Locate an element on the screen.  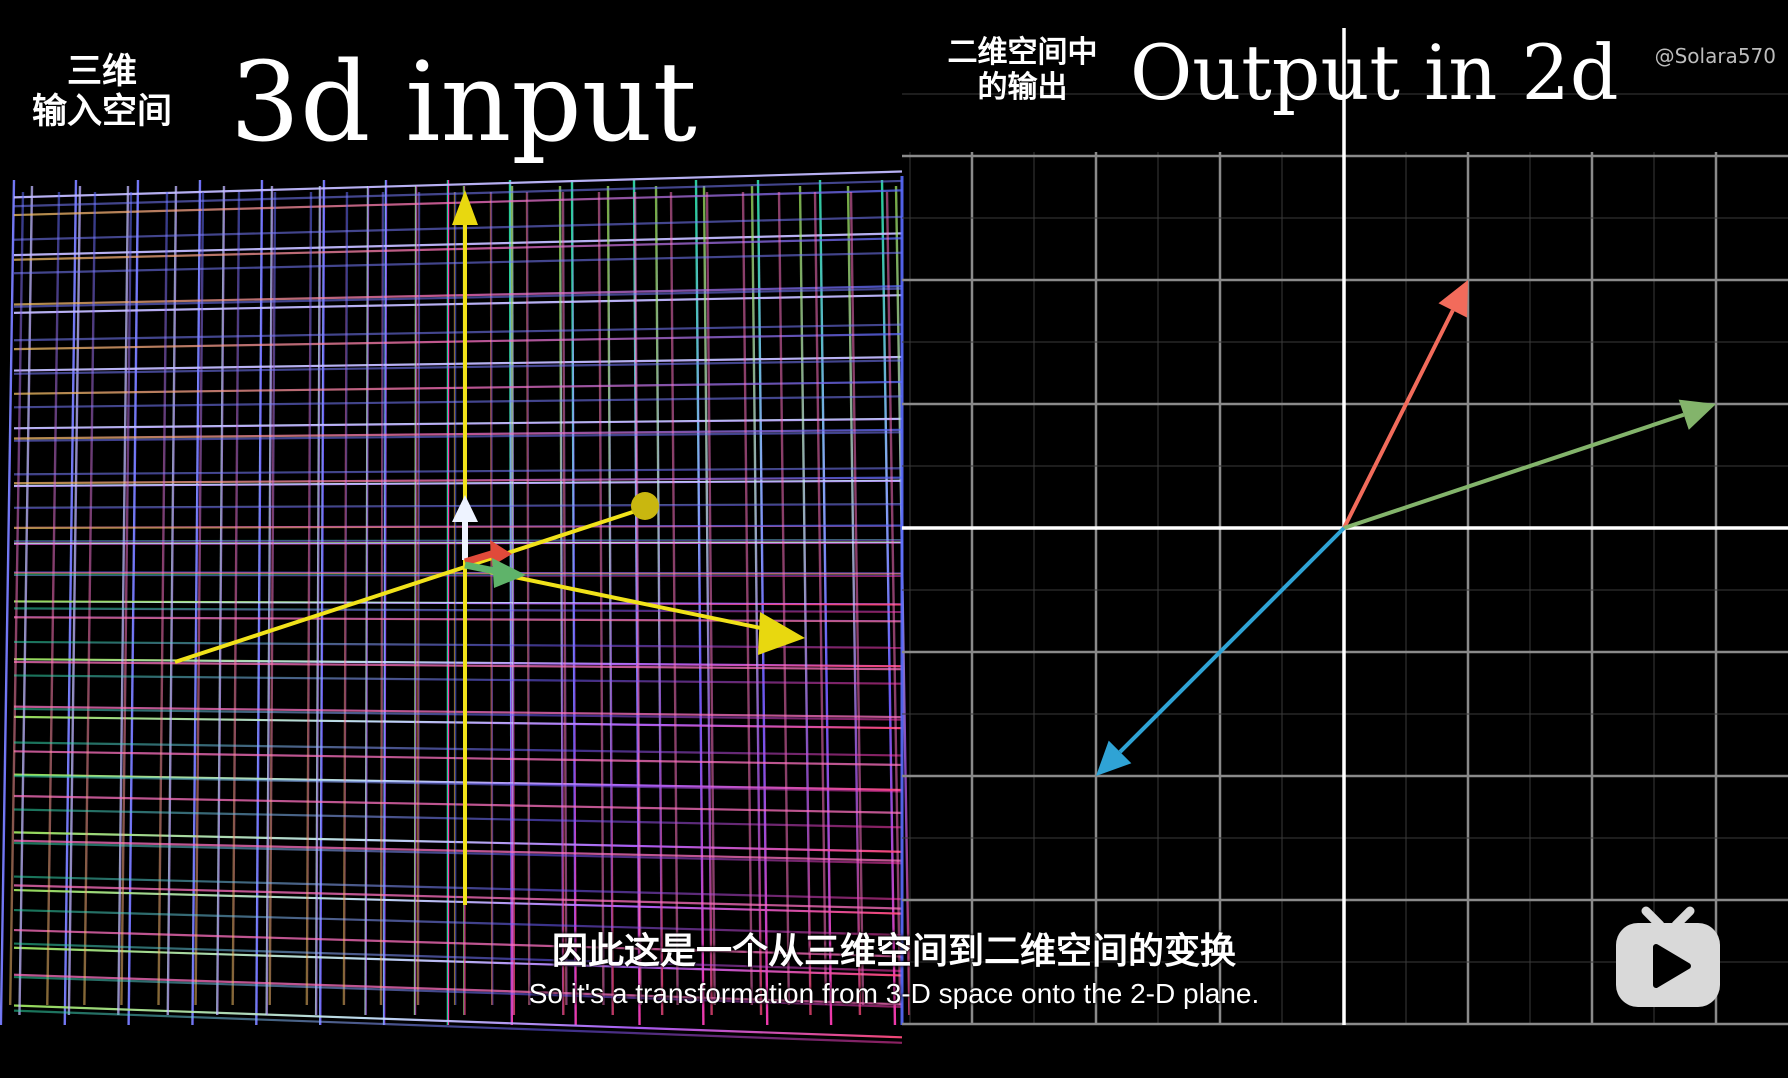
left-title-cn-line1: 三维 is located at coordinates (101, 72).